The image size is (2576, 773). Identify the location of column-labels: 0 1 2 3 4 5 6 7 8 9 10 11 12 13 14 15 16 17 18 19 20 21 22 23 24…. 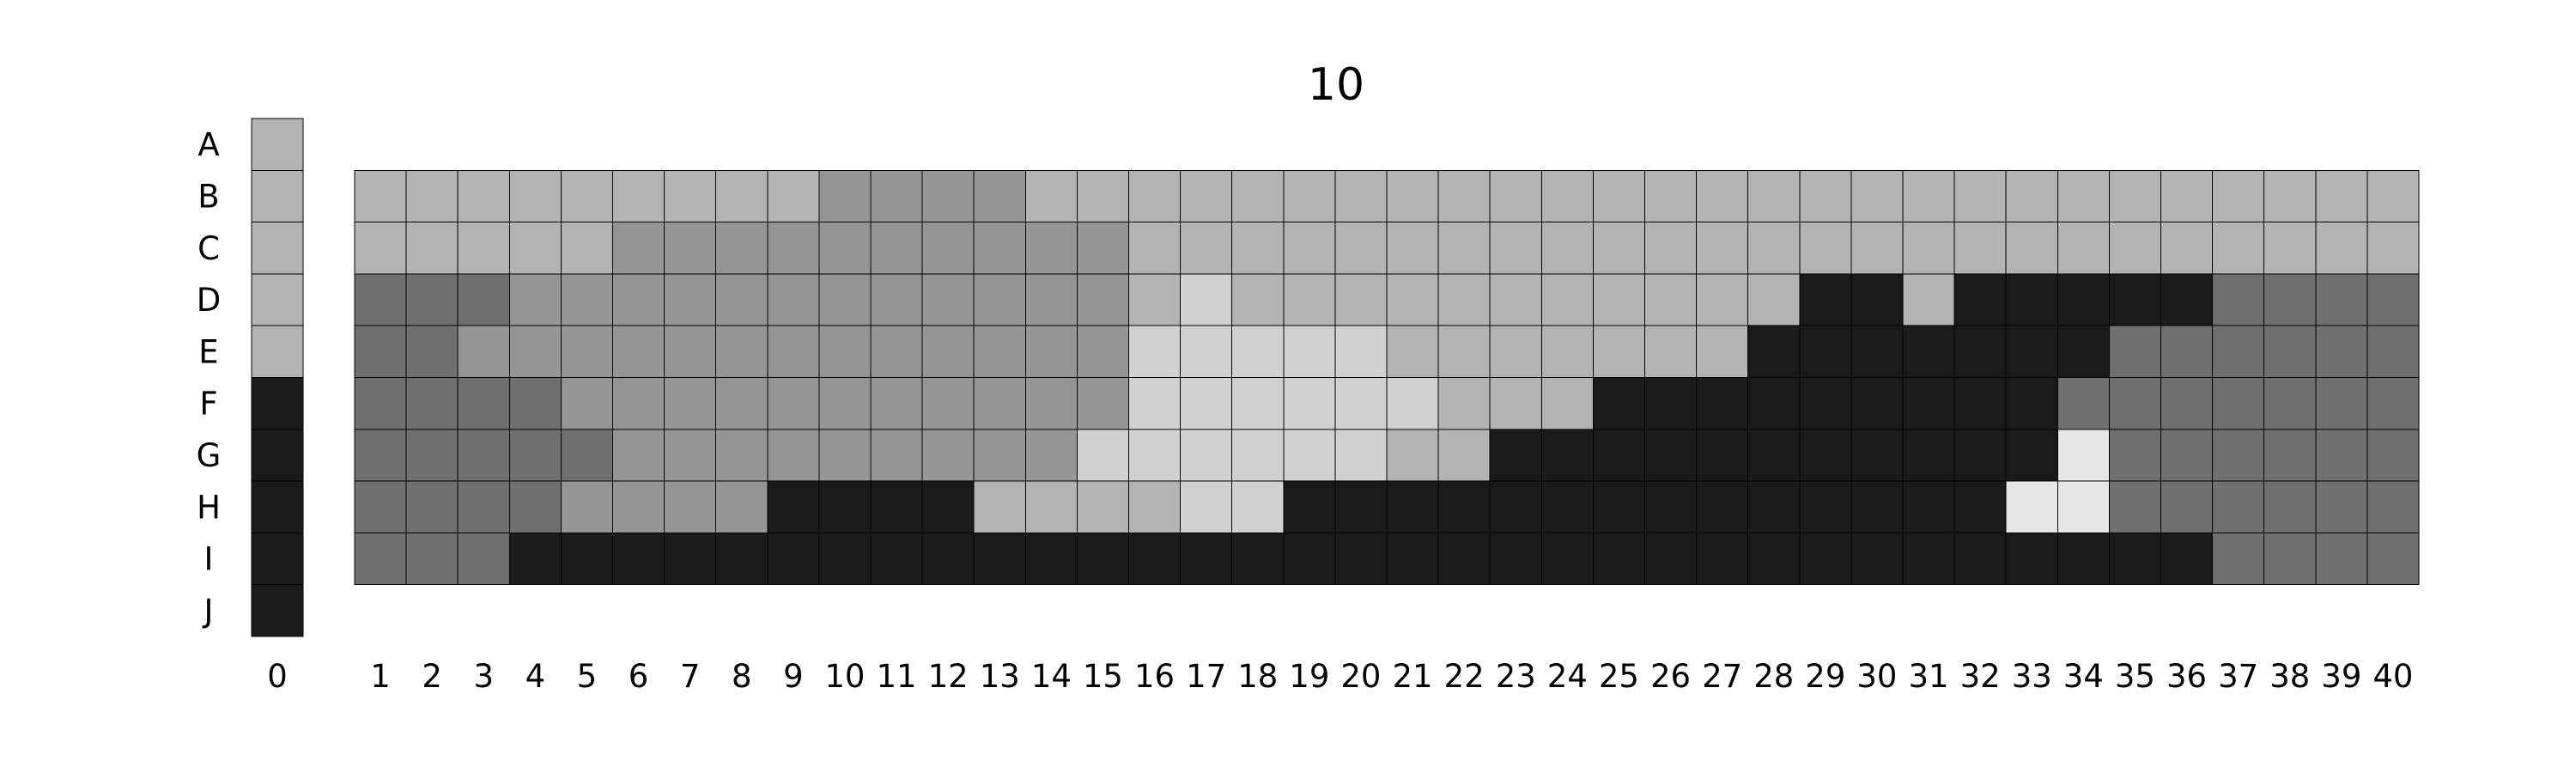
(1340, 676).